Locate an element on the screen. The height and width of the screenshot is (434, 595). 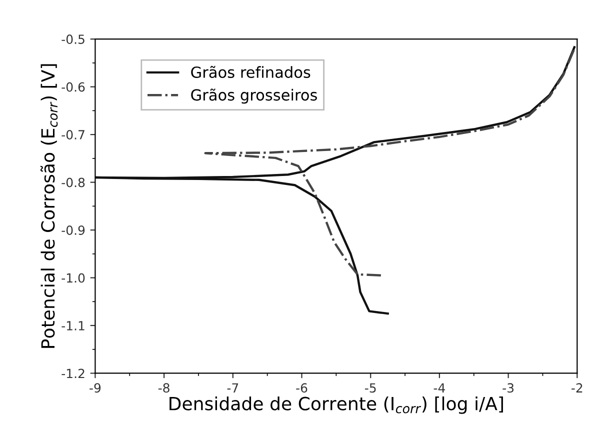
x-tick-label: -9 is located at coordinates (95, 388).